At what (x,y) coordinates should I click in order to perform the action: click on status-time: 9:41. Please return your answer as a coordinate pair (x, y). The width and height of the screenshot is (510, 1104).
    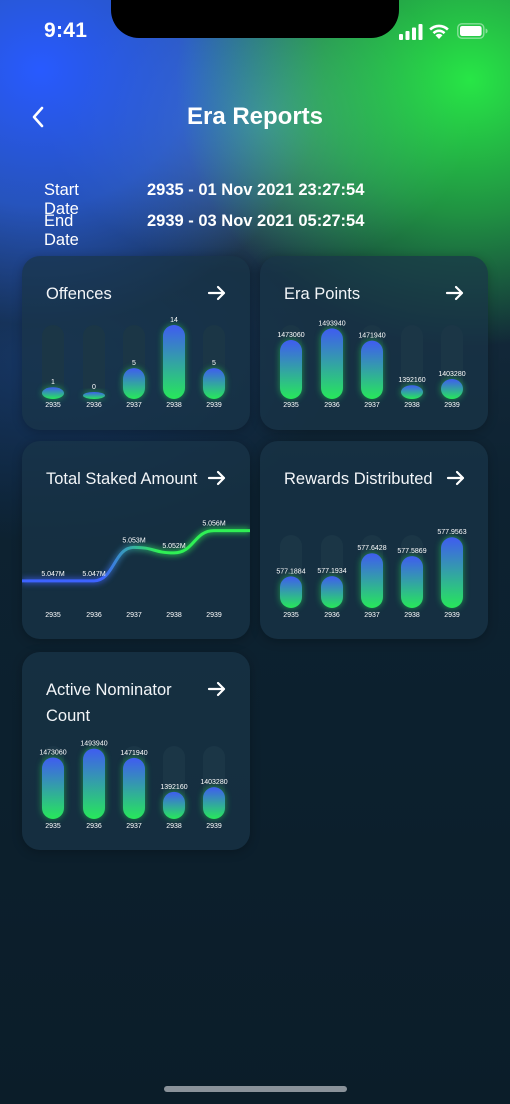
    Looking at the image, I should click on (66, 30).